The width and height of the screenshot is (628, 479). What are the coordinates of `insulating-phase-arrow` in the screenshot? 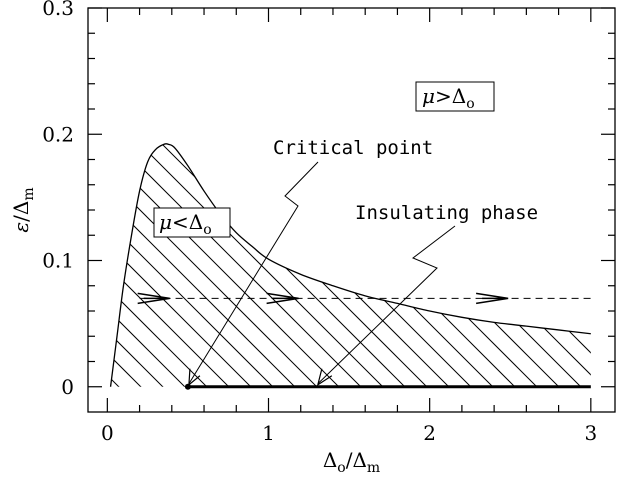 It's located at (386, 305).